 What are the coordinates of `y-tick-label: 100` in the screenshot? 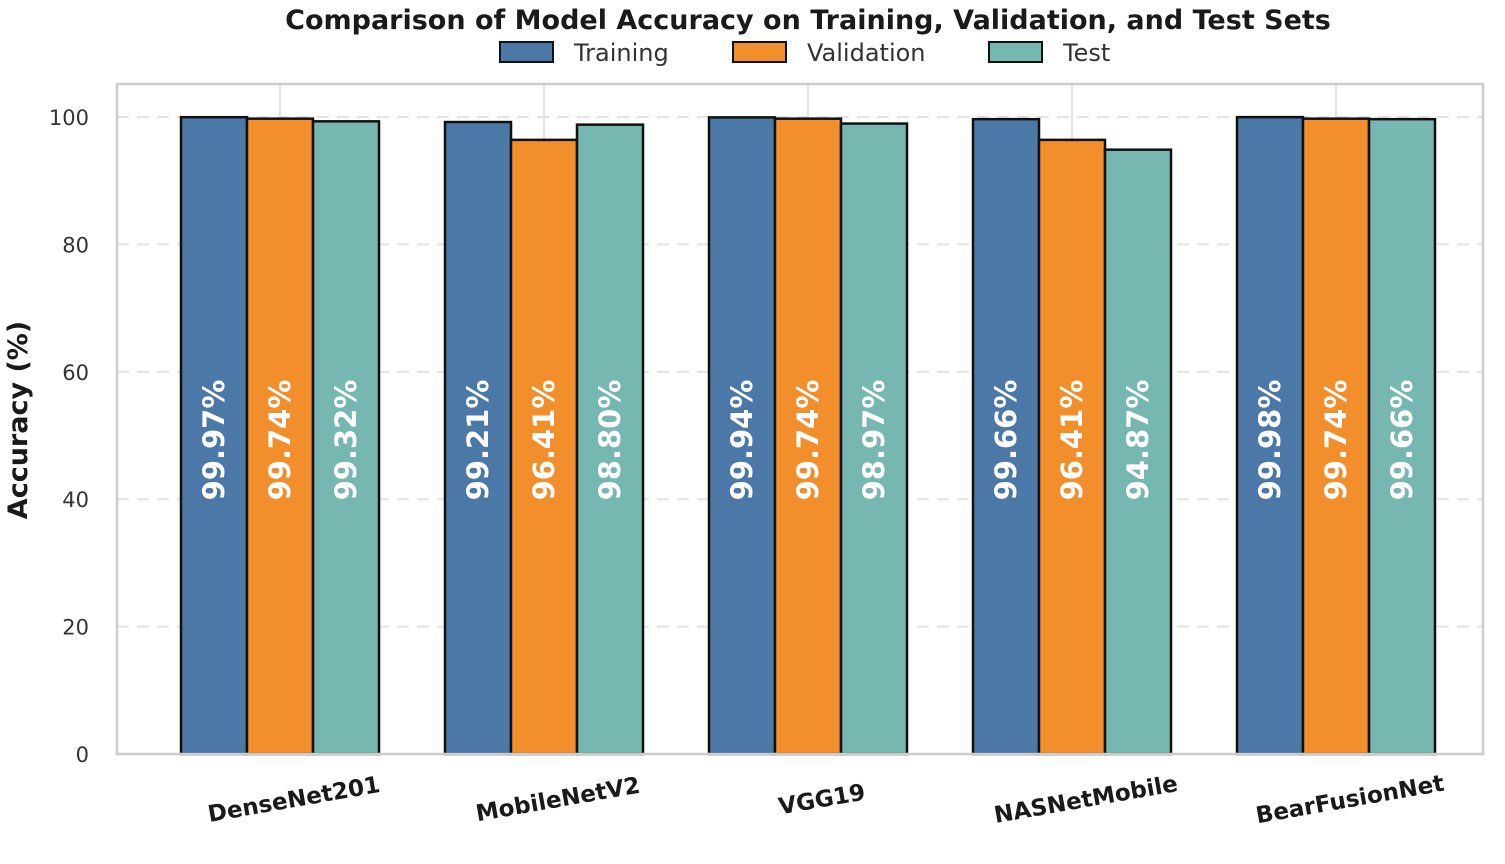 It's located at (69, 118).